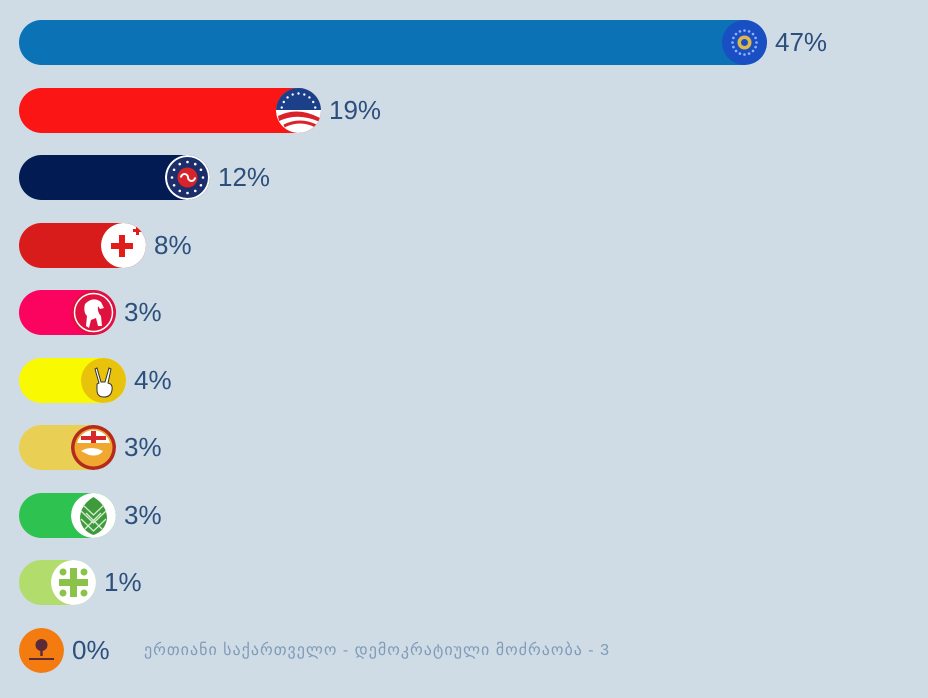 This screenshot has width=928, height=698. What do you see at coordinates (93, 312) in the screenshot?
I see `horse-emblem-icon` at bounding box center [93, 312].